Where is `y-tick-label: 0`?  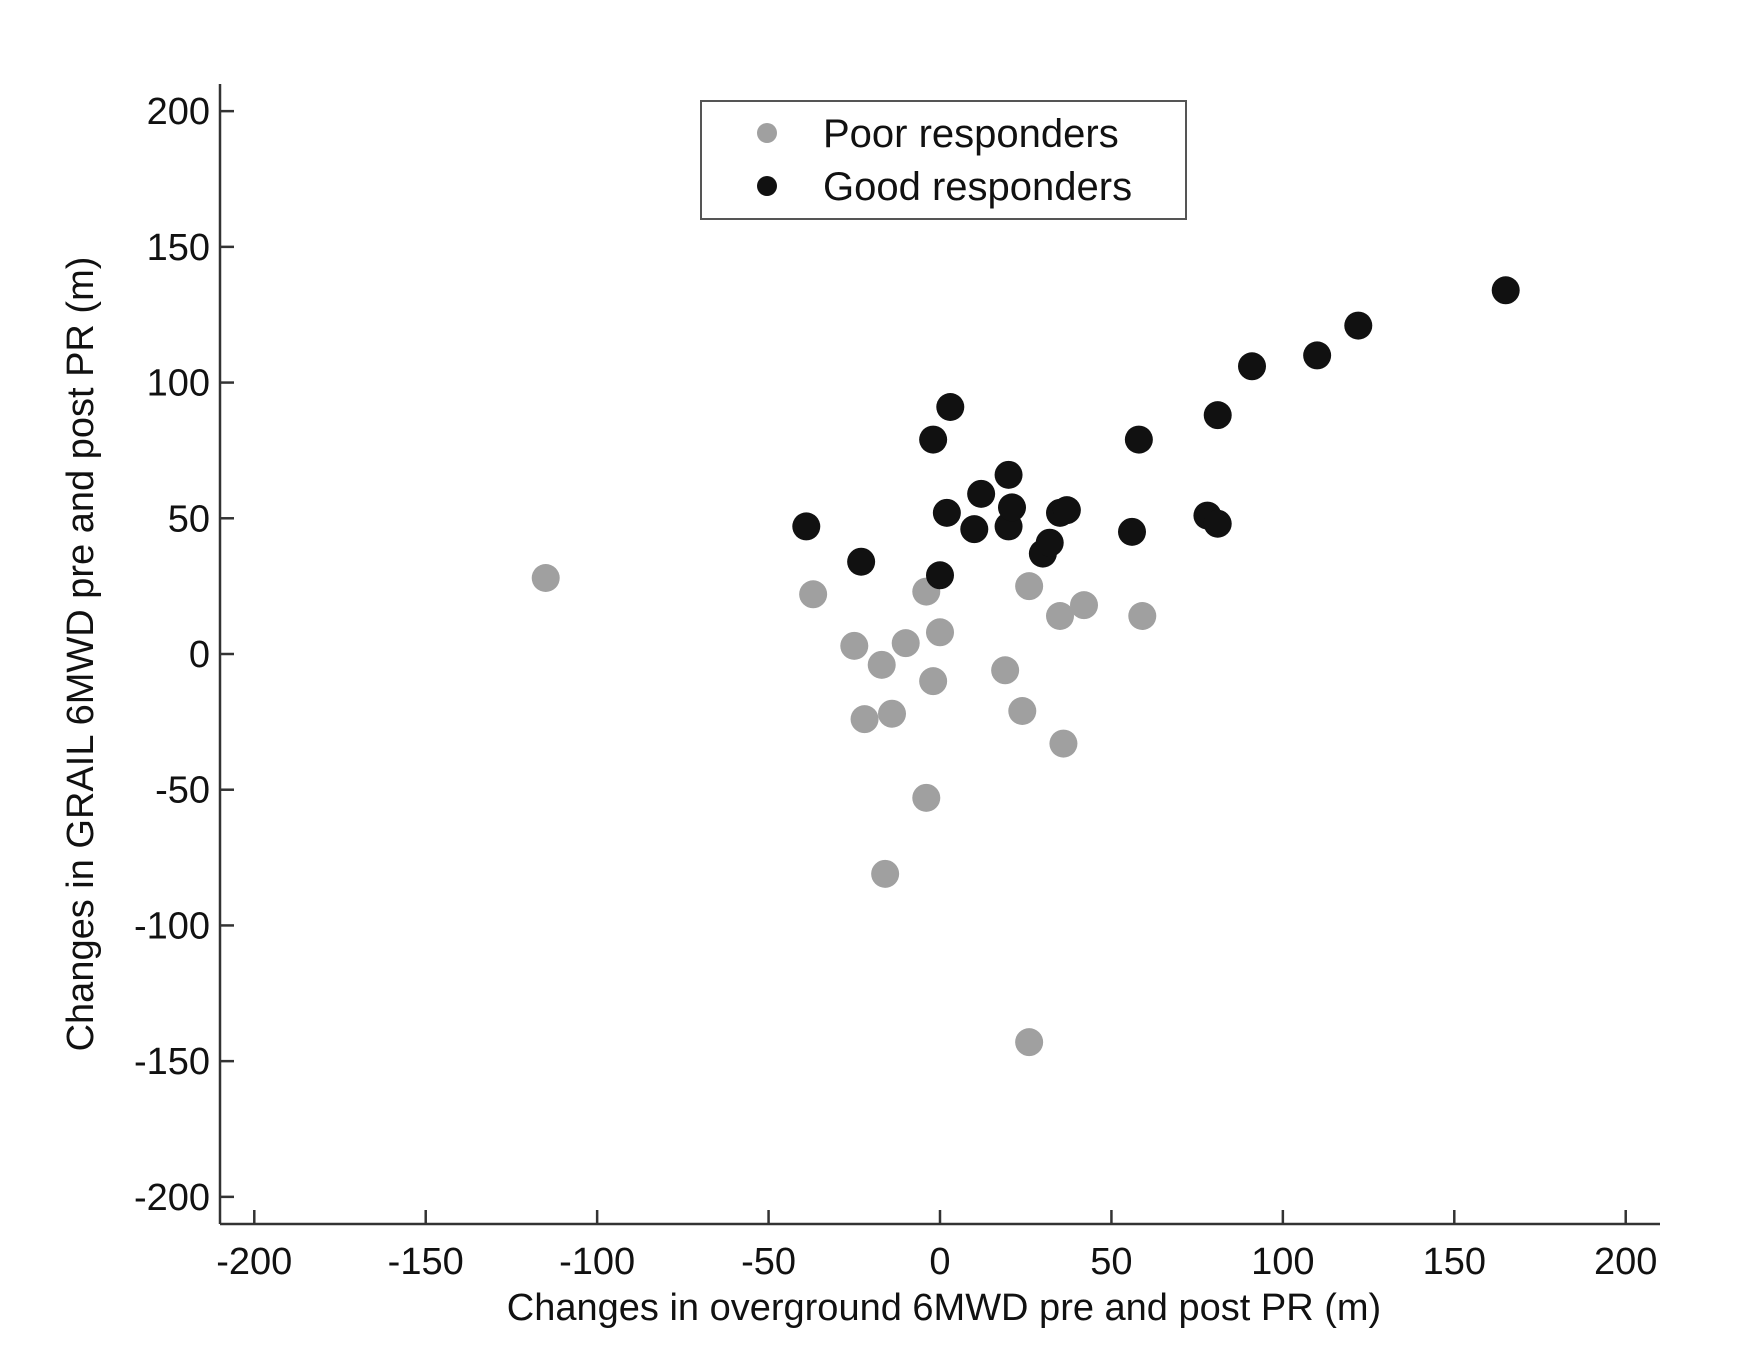 y-tick-label: 0 is located at coordinates (199, 655).